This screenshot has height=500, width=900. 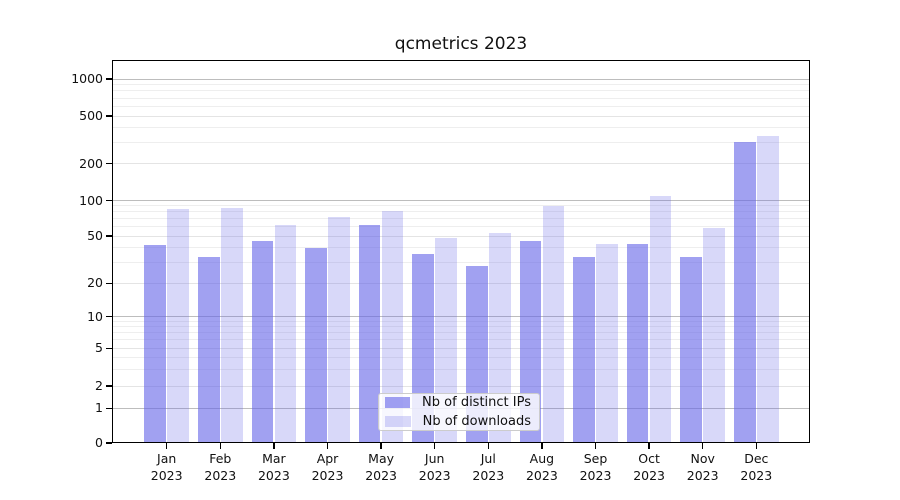 I want to click on x-axis-year-mar: 2023, so click(x=273, y=475).